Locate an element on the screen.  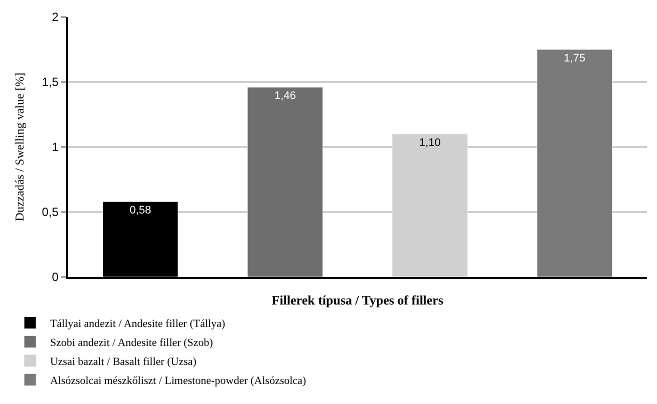
y-tick-label: 0,5 is located at coordinates (50, 212).